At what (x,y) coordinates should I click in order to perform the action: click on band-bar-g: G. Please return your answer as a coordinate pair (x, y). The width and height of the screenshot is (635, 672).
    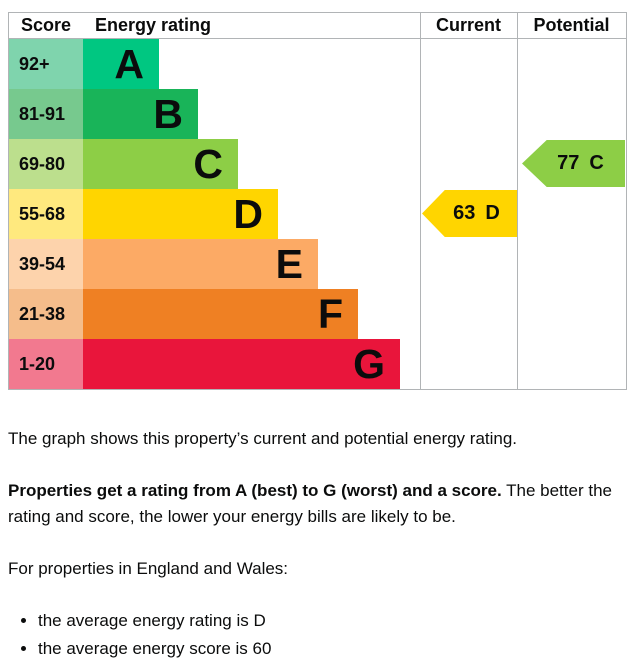
    Looking at the image, I should click on (241, 364).